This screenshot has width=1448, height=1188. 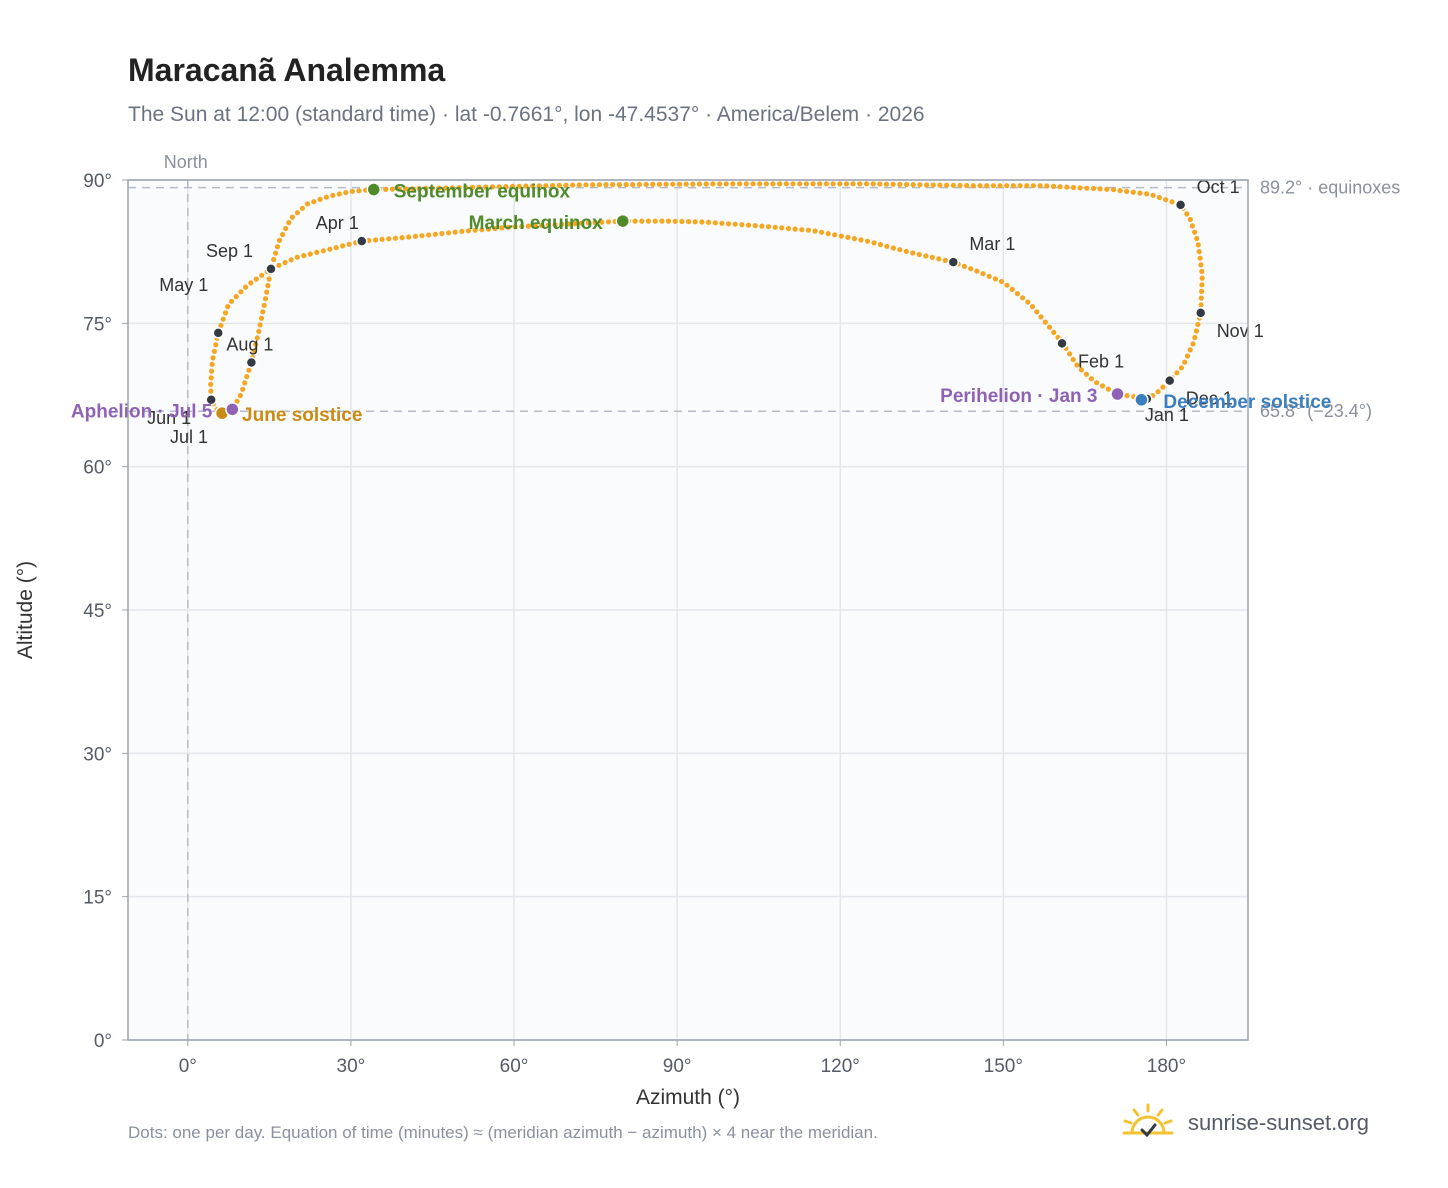 What do you see at coordinates (1209, 399) in the screenshot?
I see `month-label: Dec 1` at bounding box center [1209, 399].